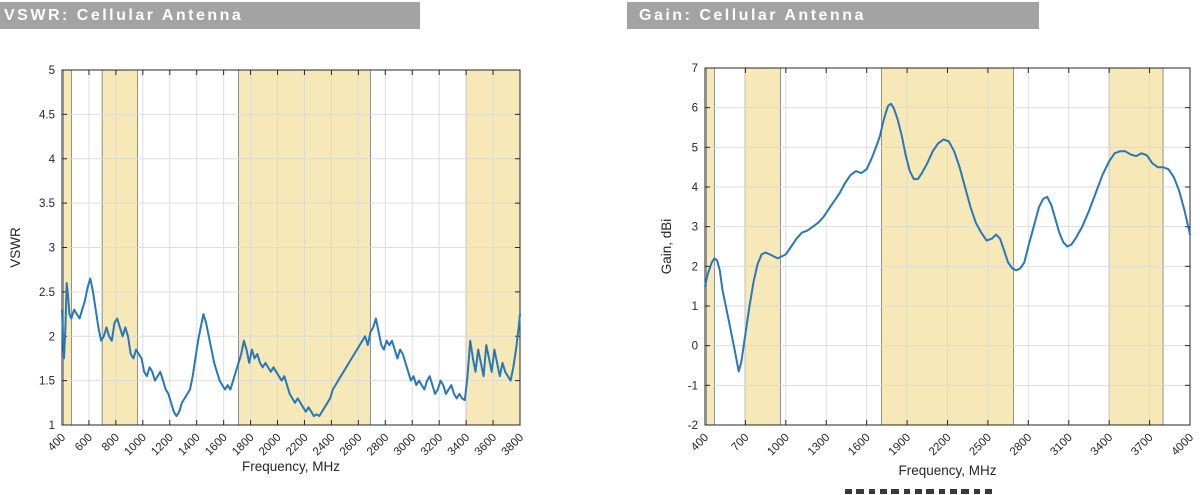 The width and height of the screenshot is (1200, 495). Describe the element at coordinates (111, 443) in the screenshot. I see `x-tick-label: 800` at that location.